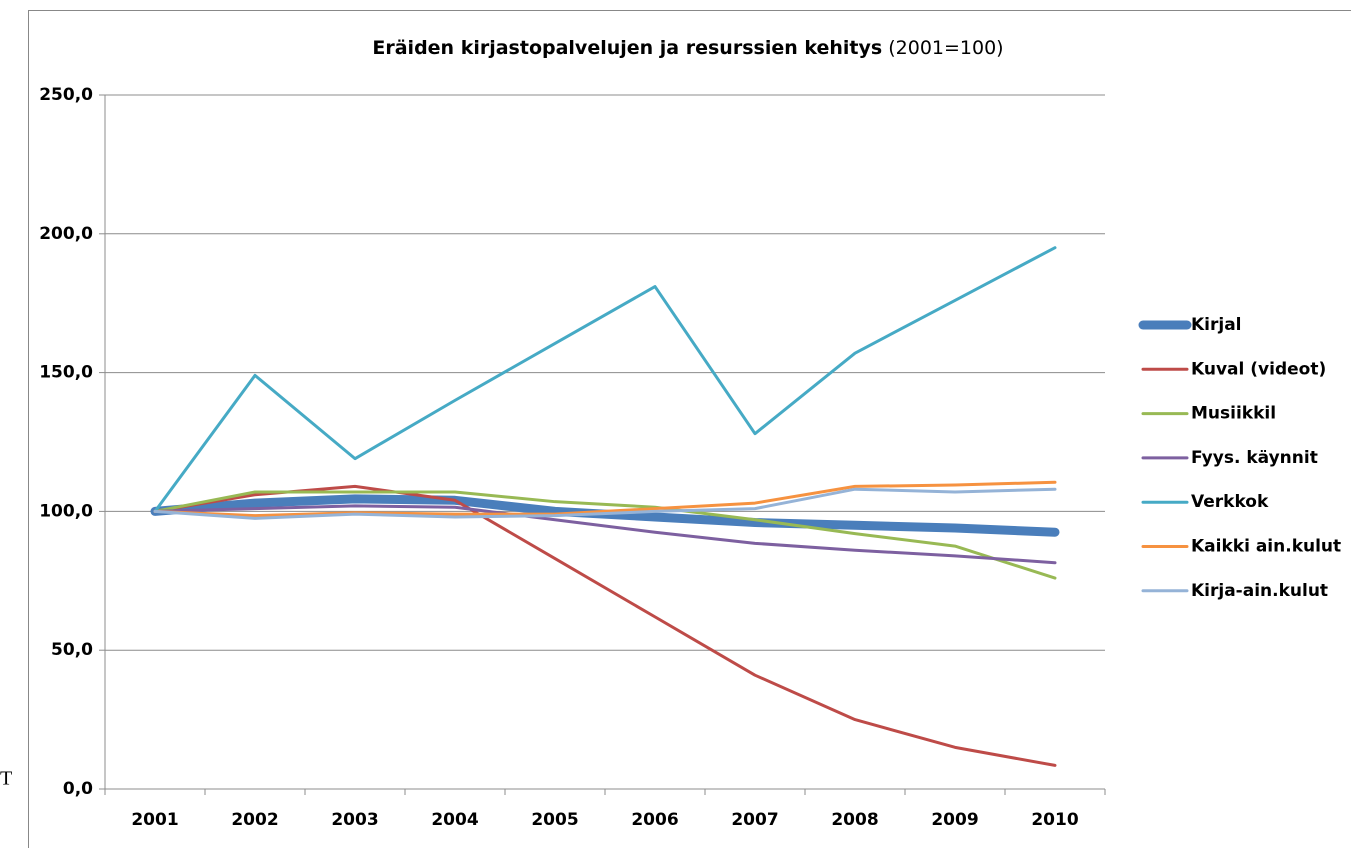 Image resolution: width=1351 pixels, height=848 pixels. I want to click on chart-title-note: (2001=100), so click(945, 48).